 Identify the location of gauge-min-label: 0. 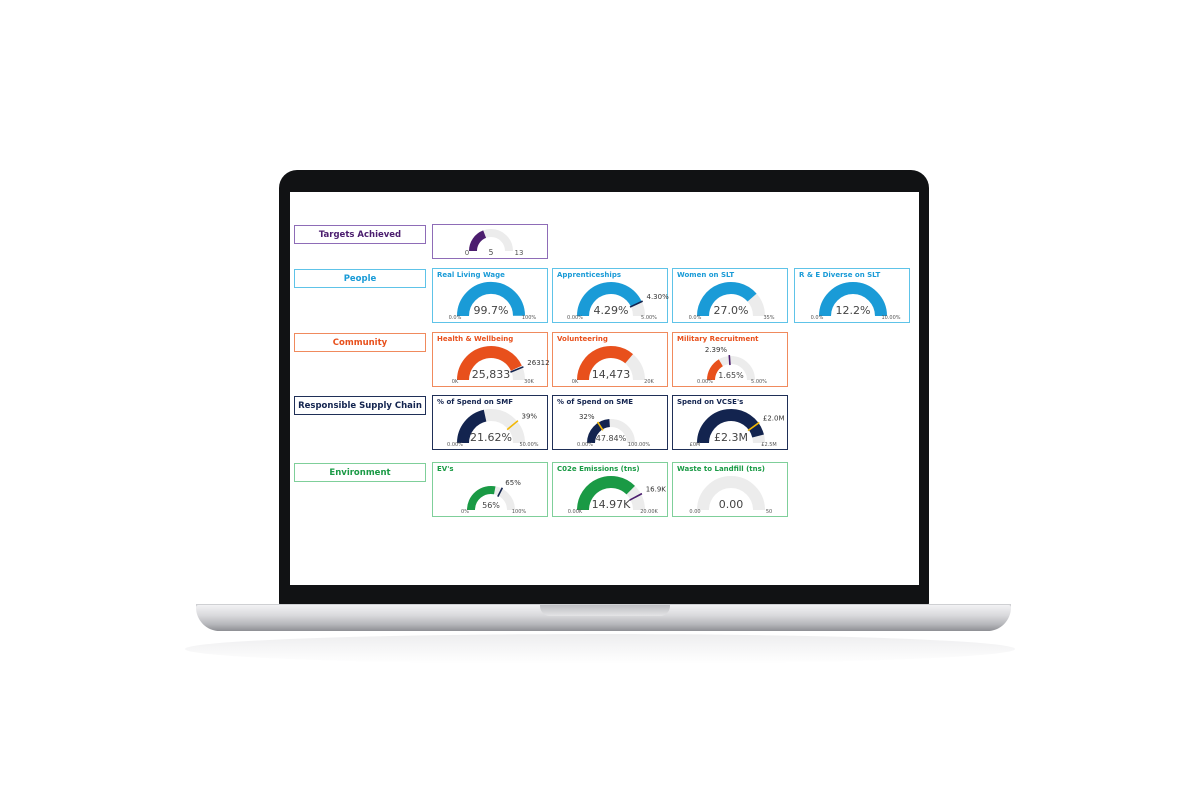
(467, 253).